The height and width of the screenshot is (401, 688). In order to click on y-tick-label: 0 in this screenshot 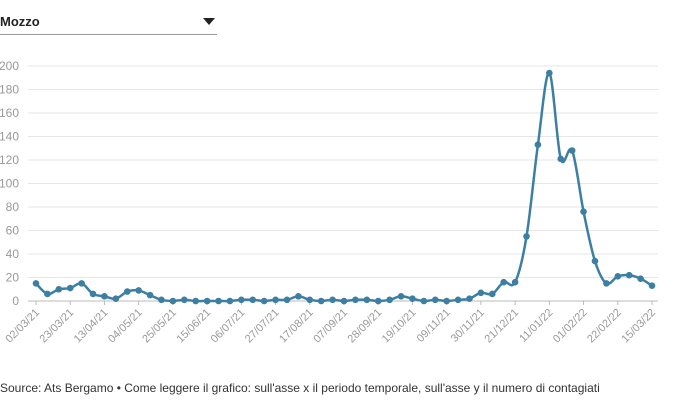, I will do `click(15, 301)`.